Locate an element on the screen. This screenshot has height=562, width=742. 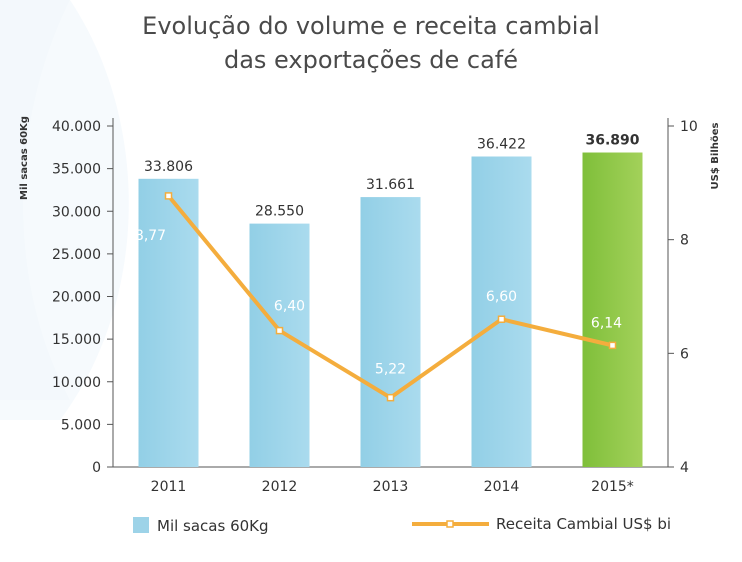
y-left-tick-label: 5.000 is located at coordinates (81, 425).